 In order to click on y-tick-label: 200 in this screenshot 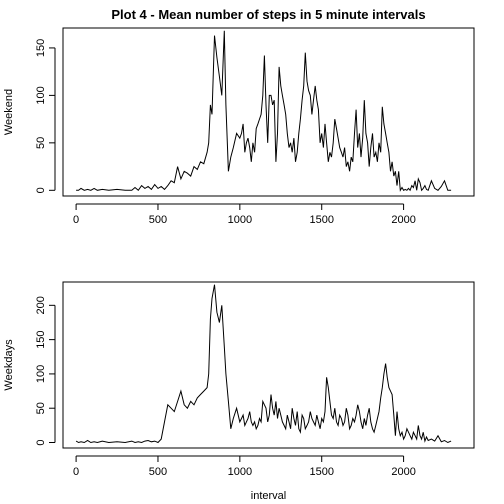, I will do `click(41, 305)`.